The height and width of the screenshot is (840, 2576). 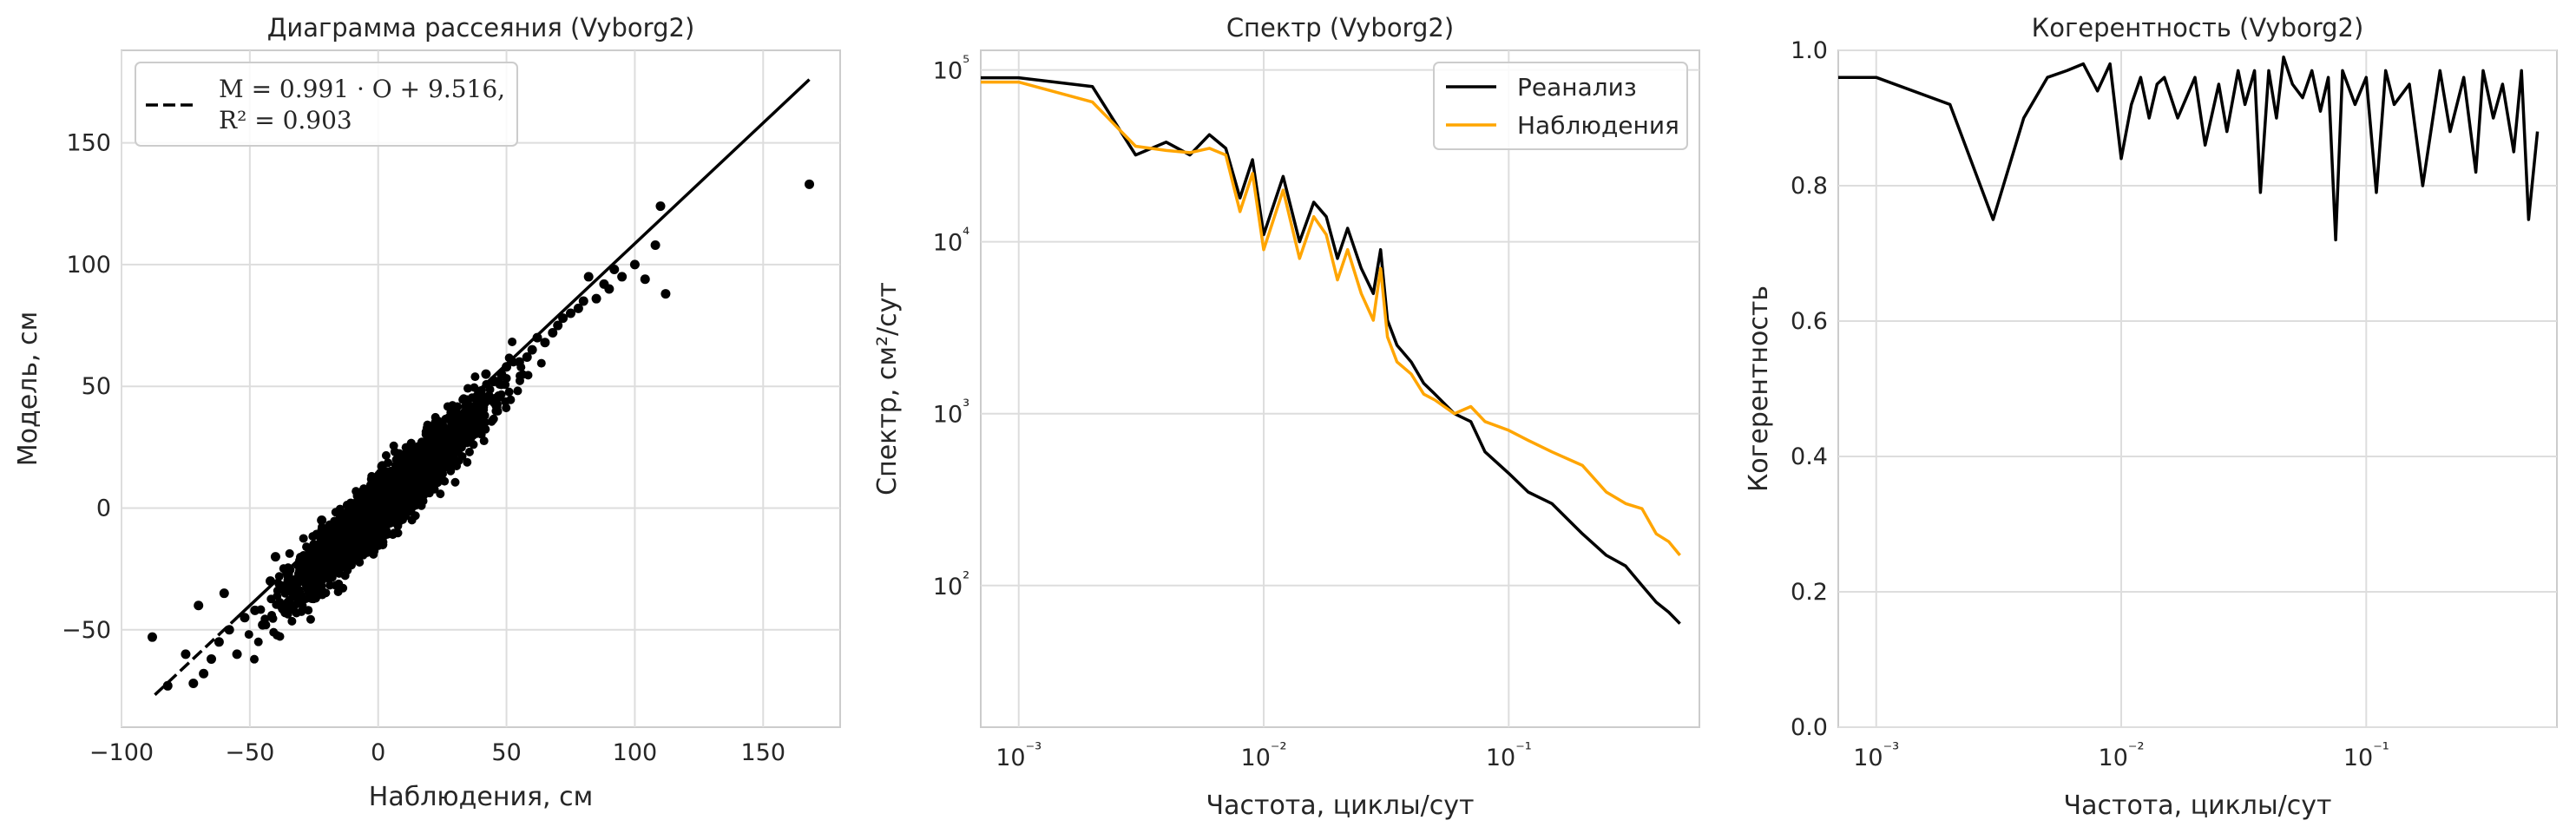 I want to click on coherence-y-tick-label: 0.0, so click(x=1810, y=727).